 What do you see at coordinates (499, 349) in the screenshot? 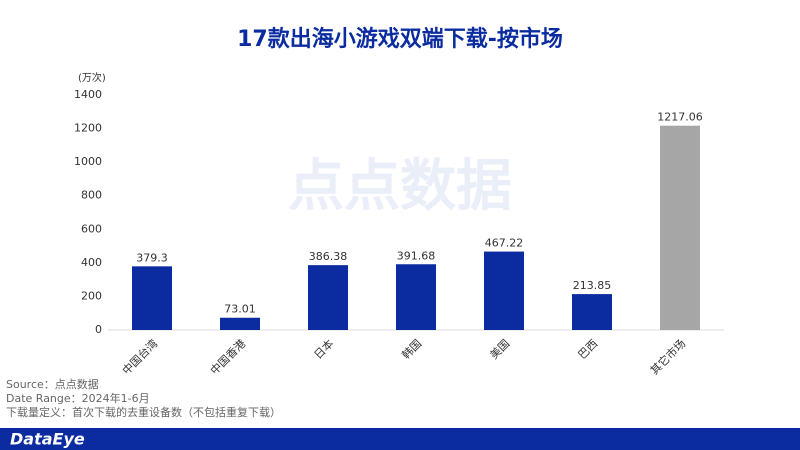
I see `x-tick-label: 美国` at bounding box center [499, 349].